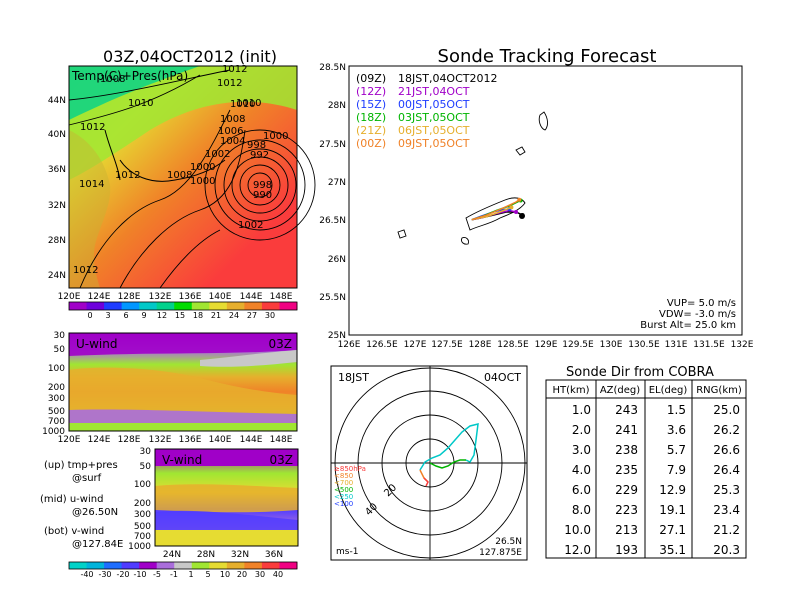 This screenshot has height=612, width=792. Describe the element at coordinates (513, 345) in the screenshot. I see `svg-text: 128.5E` at that location.